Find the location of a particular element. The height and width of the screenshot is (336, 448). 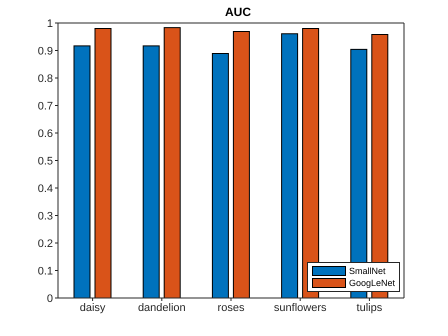

y-tick-label: 0.4 is located at coordinates (45, 188).